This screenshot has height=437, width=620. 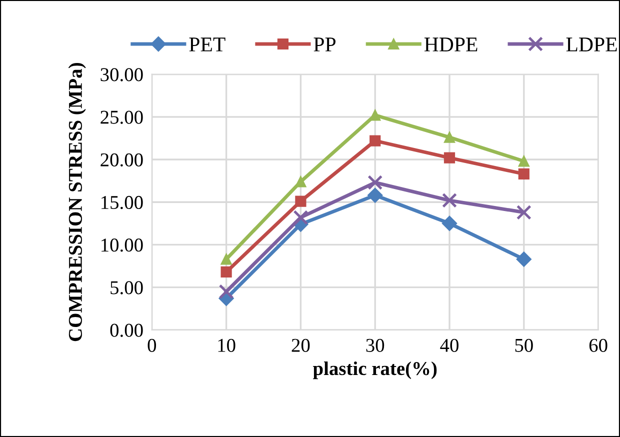 I want to click on y-tick-label: 15.00, so click(x=122, y=203).